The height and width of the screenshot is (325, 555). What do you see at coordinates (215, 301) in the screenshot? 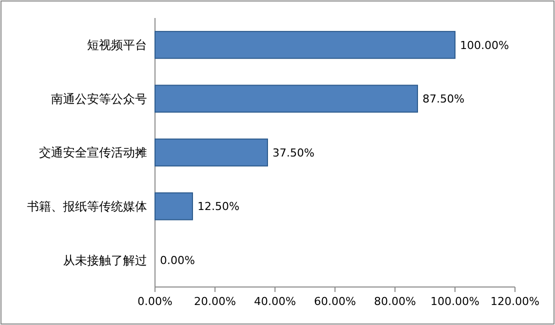
I see `x-tick-label: 20.00%` at bounding box center [215, 301].